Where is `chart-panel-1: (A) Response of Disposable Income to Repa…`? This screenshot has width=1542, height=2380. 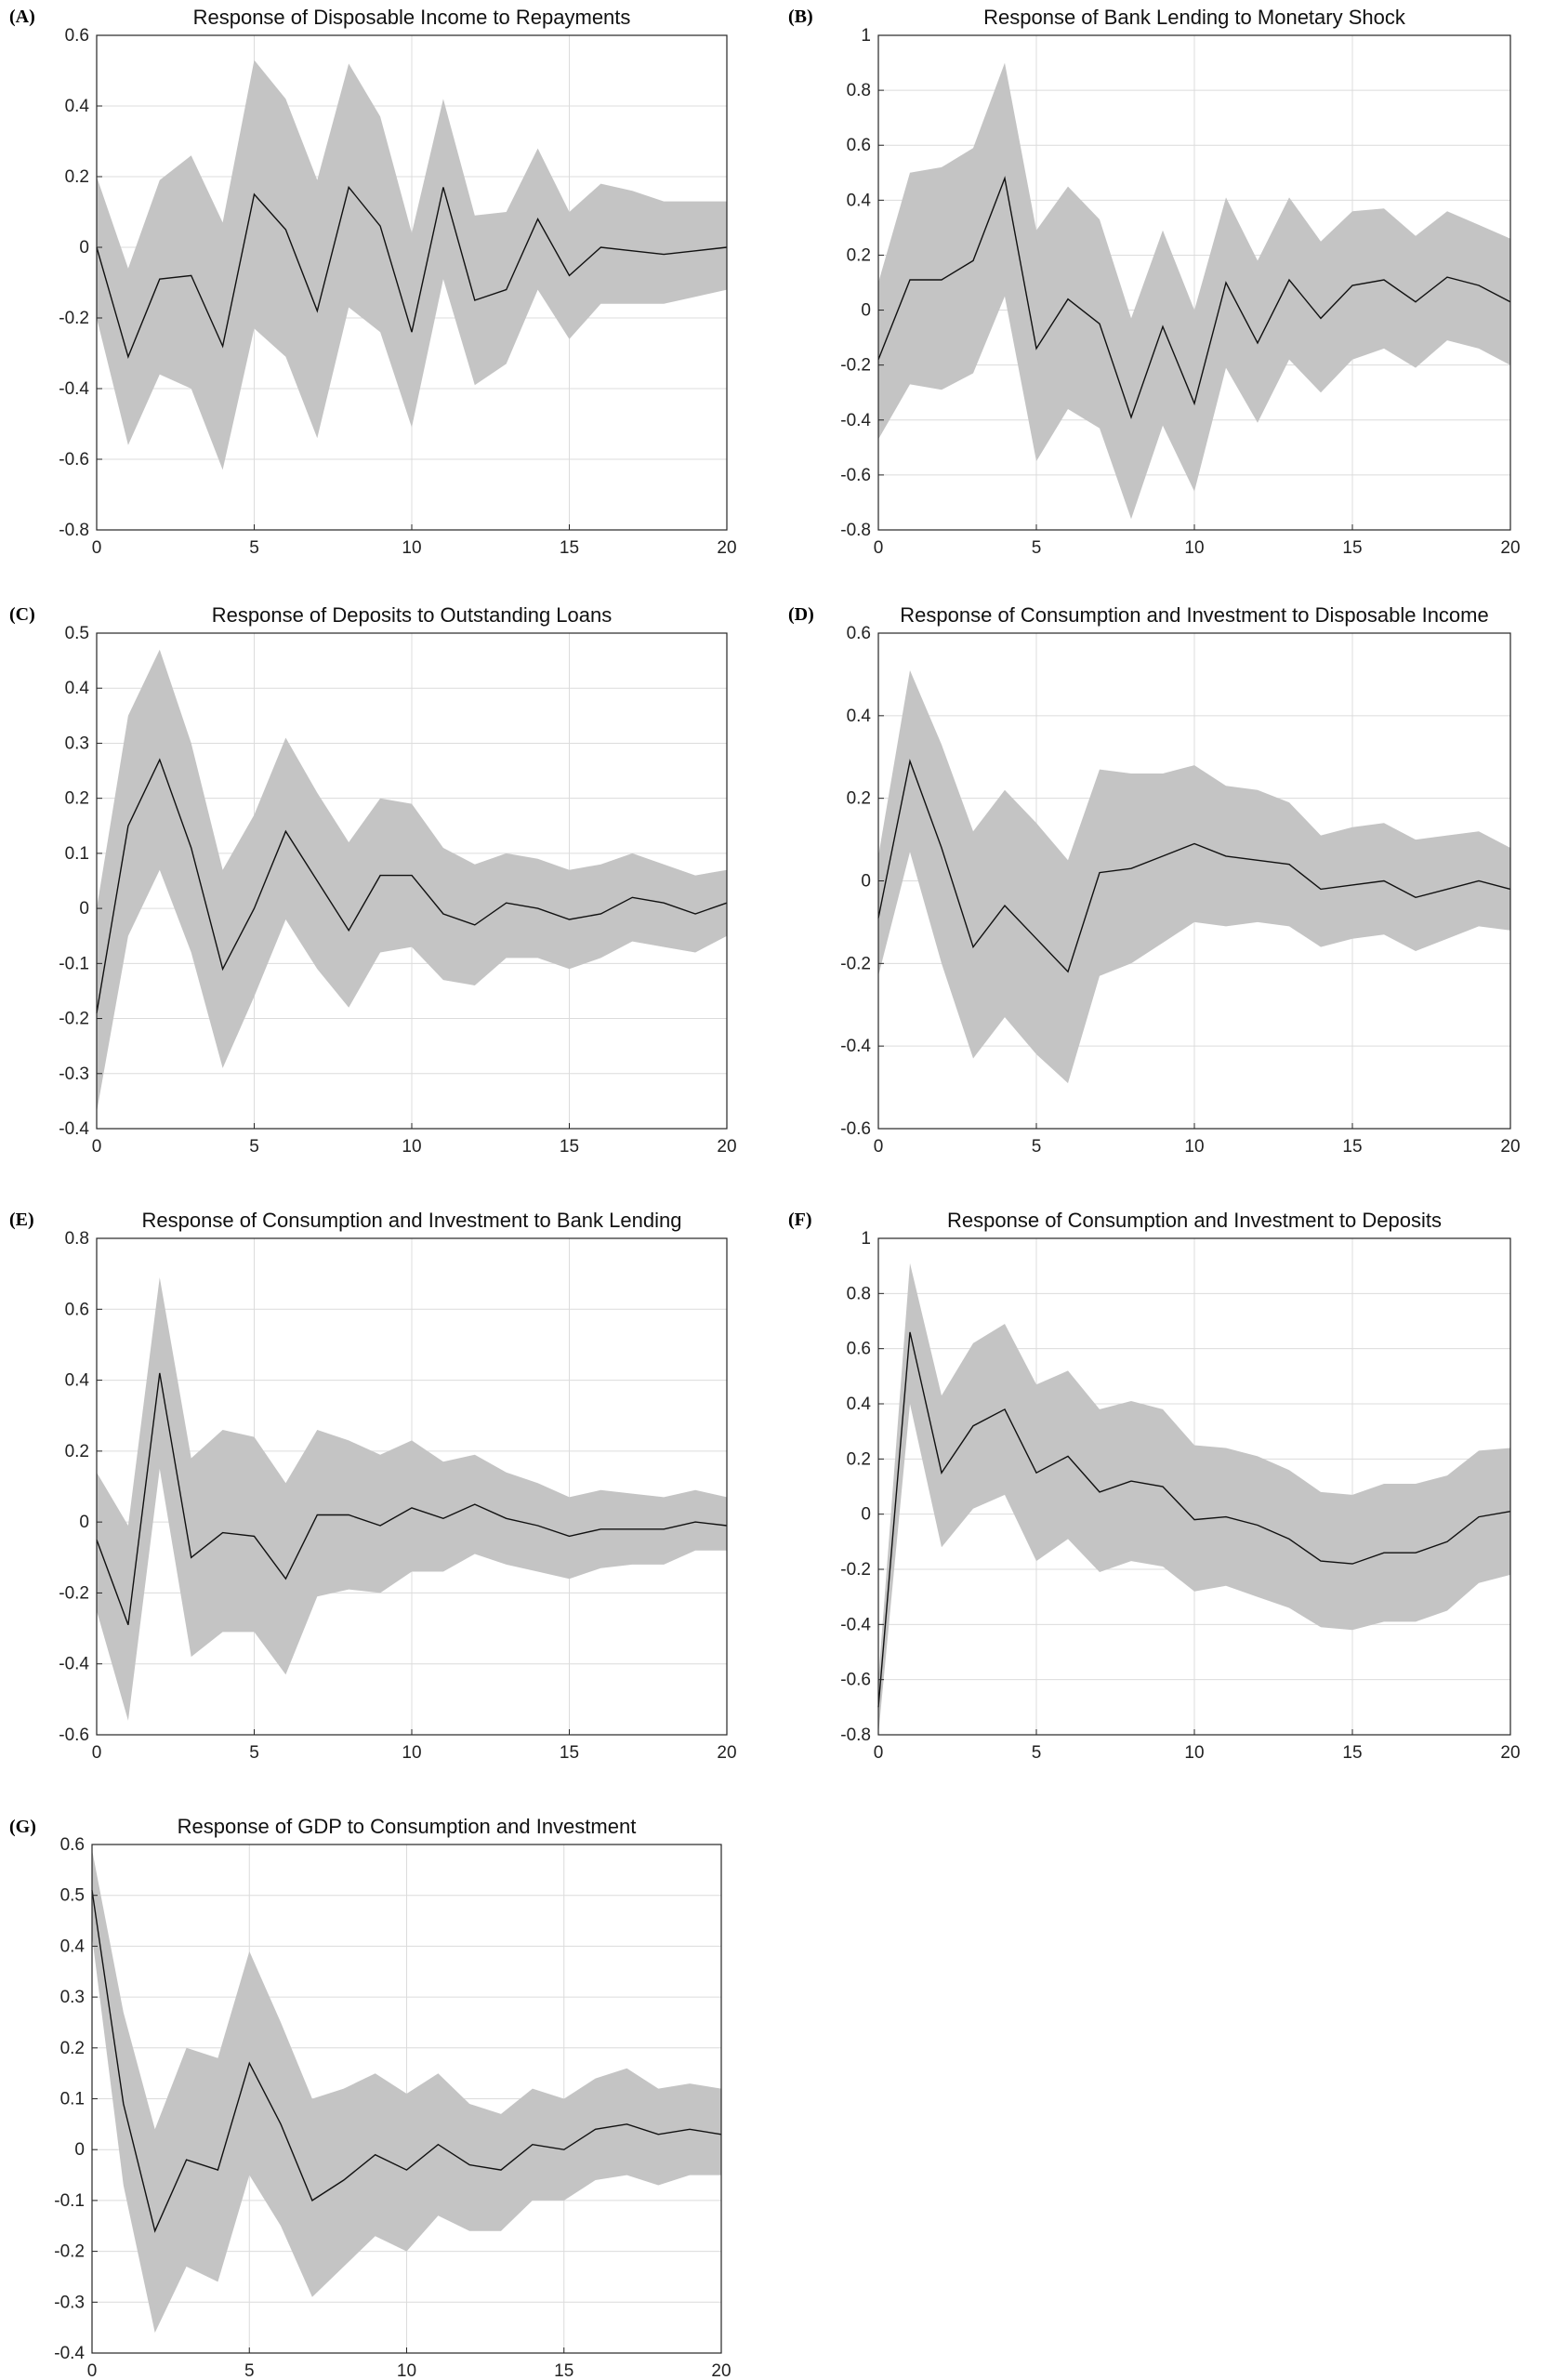
chart-panel-1: (A) Response of Disposable Income to Repa… is located at coordinates (373, 282).